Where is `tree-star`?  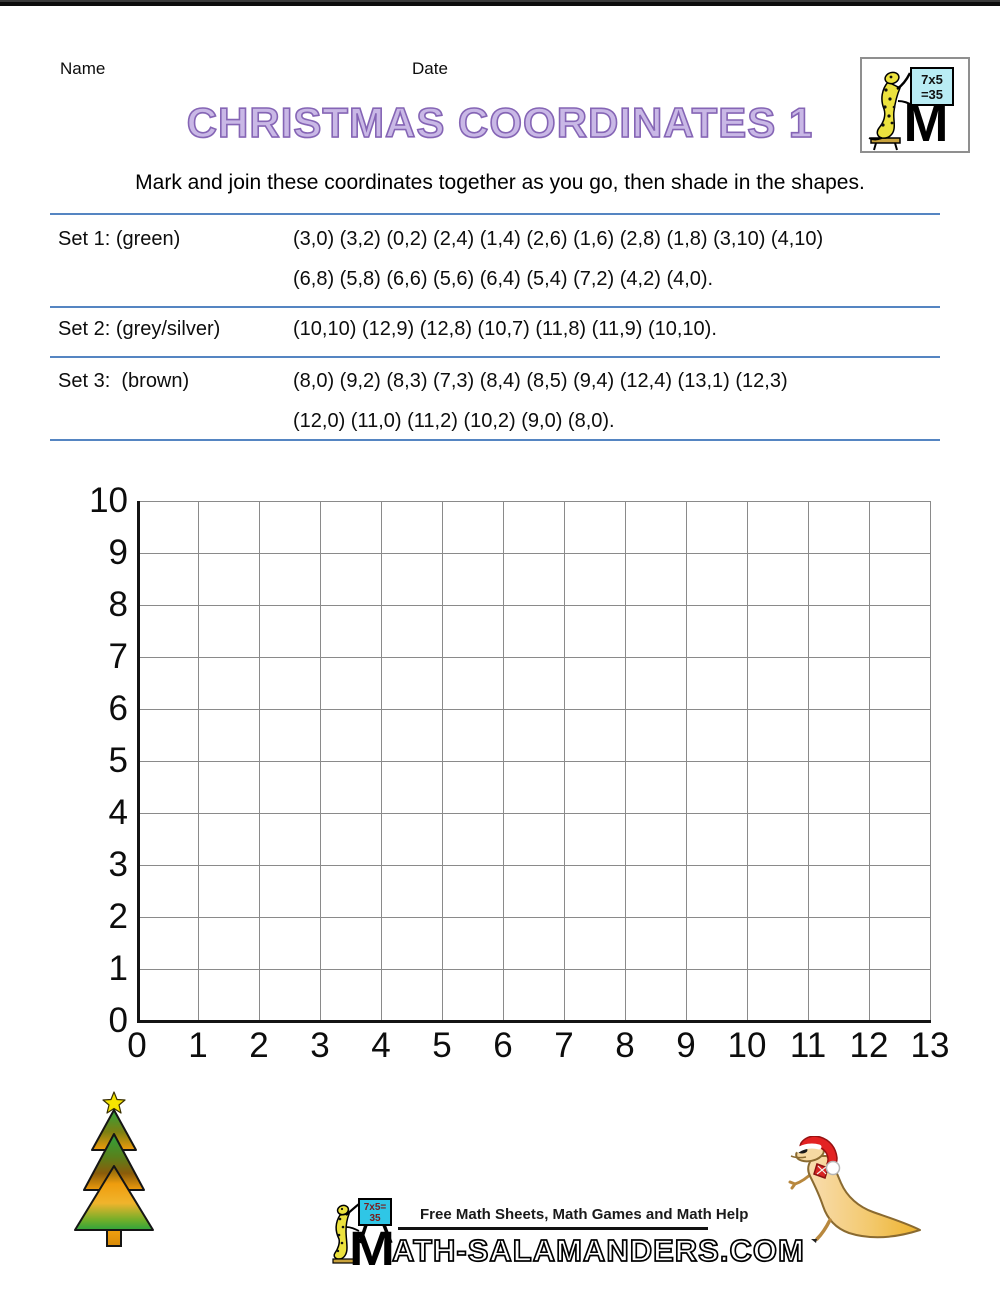
tree-star is located at coordinates (114, 1102).